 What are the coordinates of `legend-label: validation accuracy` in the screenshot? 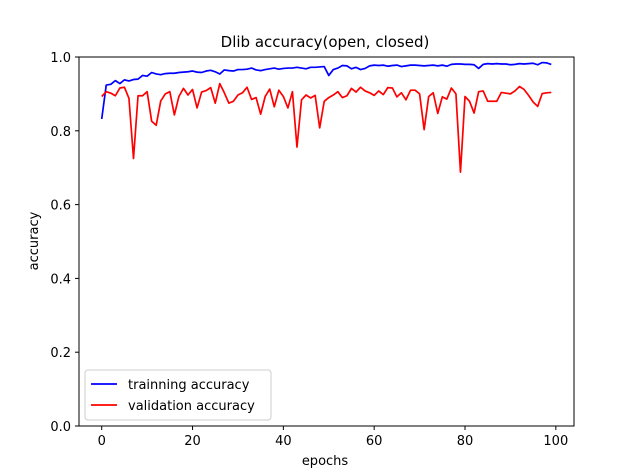 It's located at (191, 406).